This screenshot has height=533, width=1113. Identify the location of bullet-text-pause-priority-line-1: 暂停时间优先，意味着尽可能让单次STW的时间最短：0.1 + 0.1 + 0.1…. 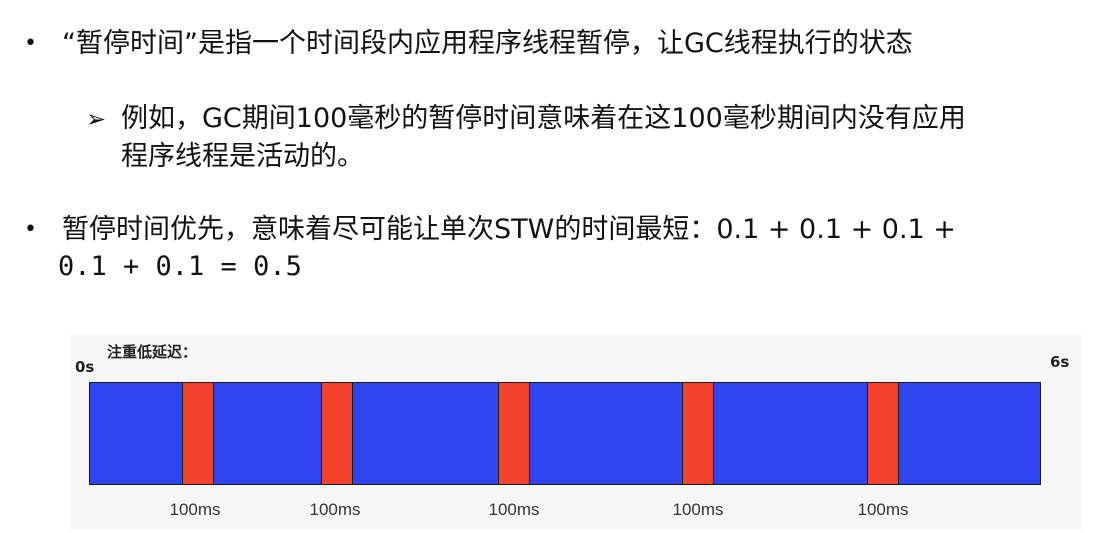
(509, 229).